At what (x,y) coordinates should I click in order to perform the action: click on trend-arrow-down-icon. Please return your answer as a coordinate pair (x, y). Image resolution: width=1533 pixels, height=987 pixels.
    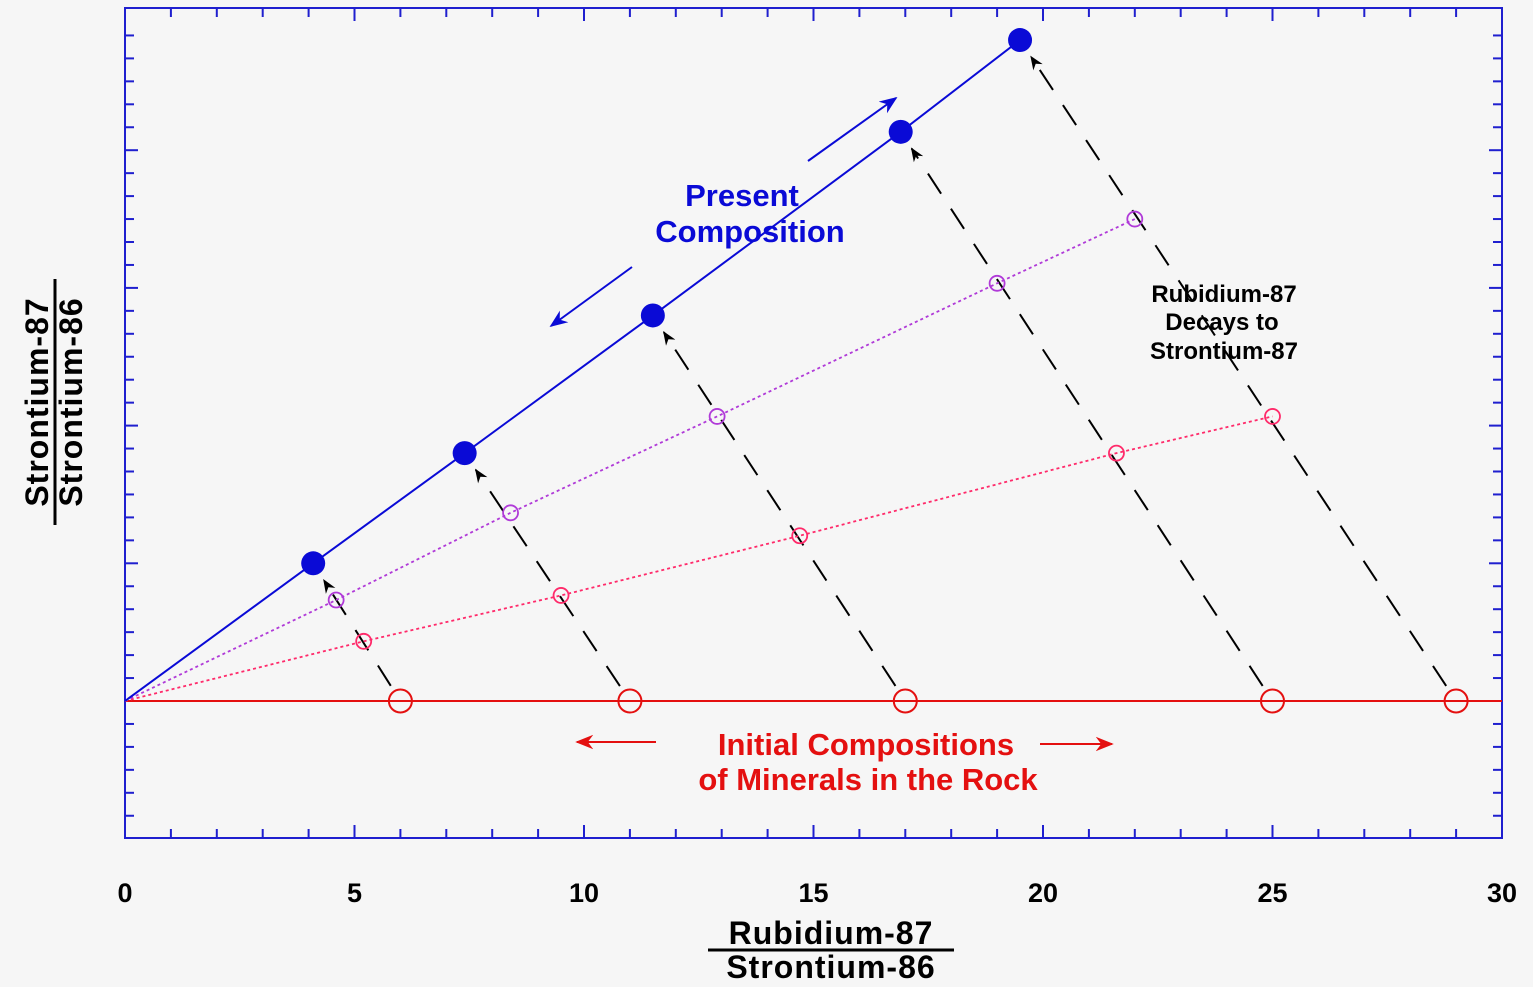
    Looking at the image, I should click on (591, 297).